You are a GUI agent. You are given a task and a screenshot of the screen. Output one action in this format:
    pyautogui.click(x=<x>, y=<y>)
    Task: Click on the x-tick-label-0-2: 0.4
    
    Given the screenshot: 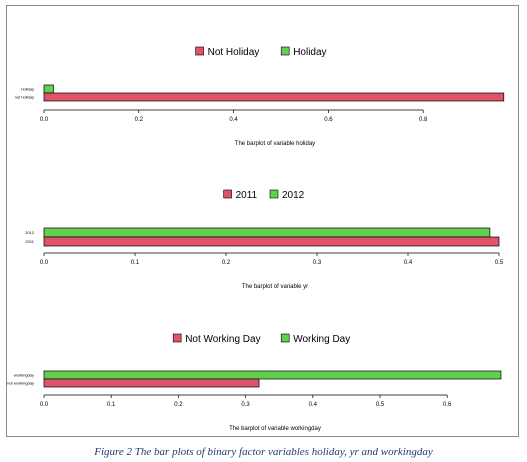 What is the action you would take?
    pyautogui.click(x=233, y=120)
    